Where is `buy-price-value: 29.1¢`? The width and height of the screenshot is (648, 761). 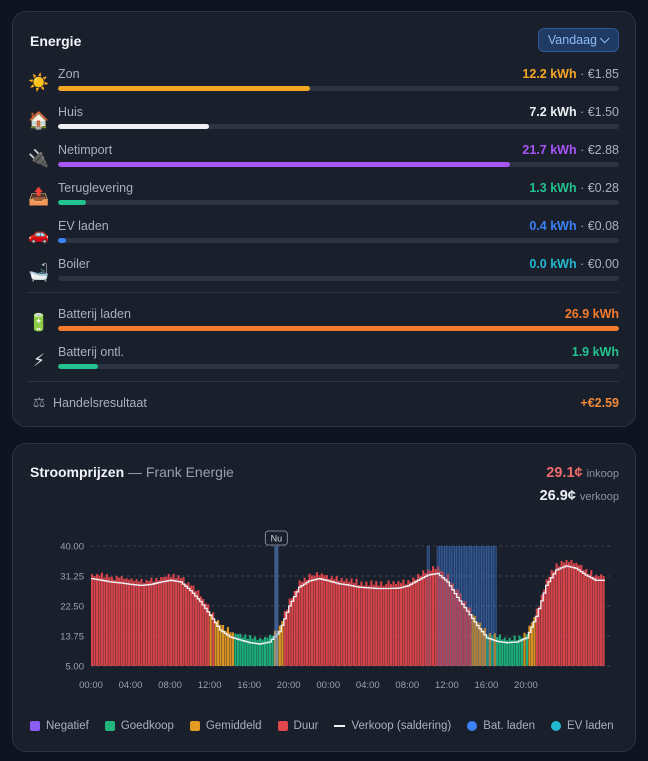 buy-price-value: 29.1¢ is located at coordinates (564, 473).